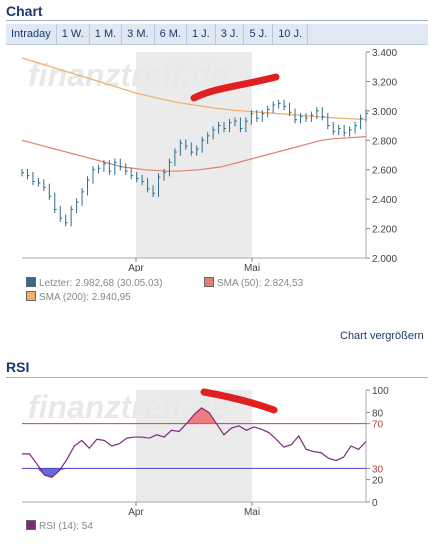 The width and height of the screenshot is (440, 548). What do you see at coordinates (24, 11) in the screenshot?
I see `chart-section-title: Chart` at bounding box center [24, 11].